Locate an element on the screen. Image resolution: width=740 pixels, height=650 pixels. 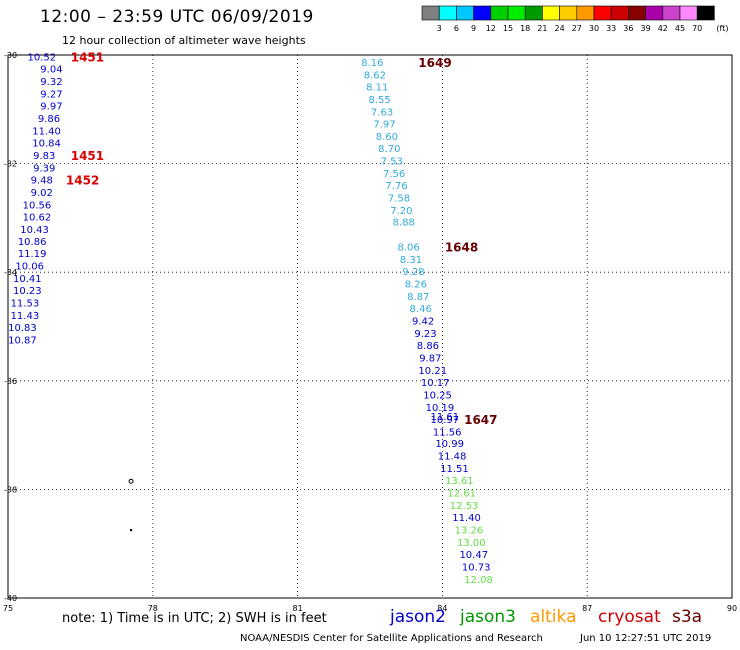
wave-height-value: 13.61 is located at coordinates (459, 481).